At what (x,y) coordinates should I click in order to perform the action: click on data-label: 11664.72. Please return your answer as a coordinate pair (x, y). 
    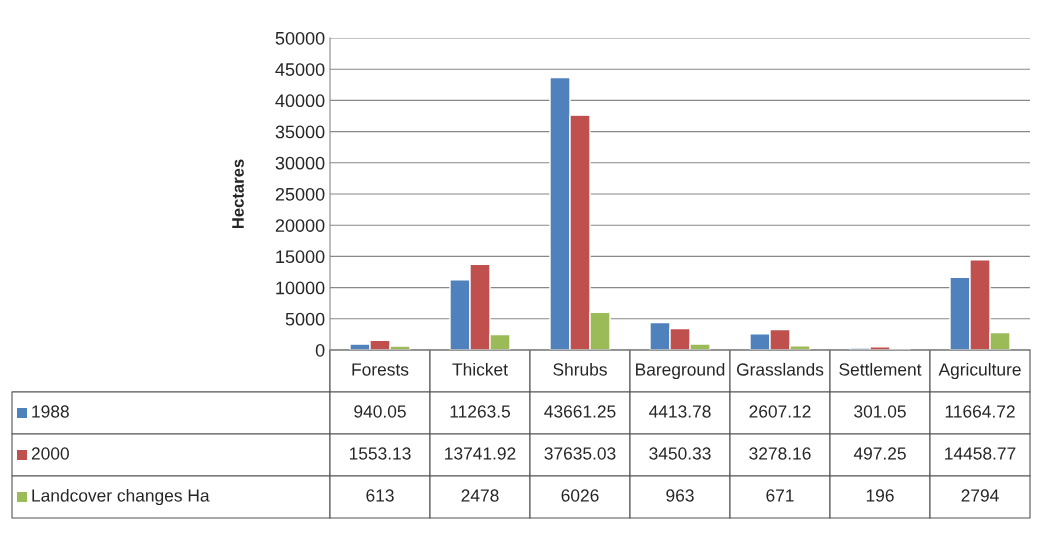
    Looking at the image, I should click on (980, 411).